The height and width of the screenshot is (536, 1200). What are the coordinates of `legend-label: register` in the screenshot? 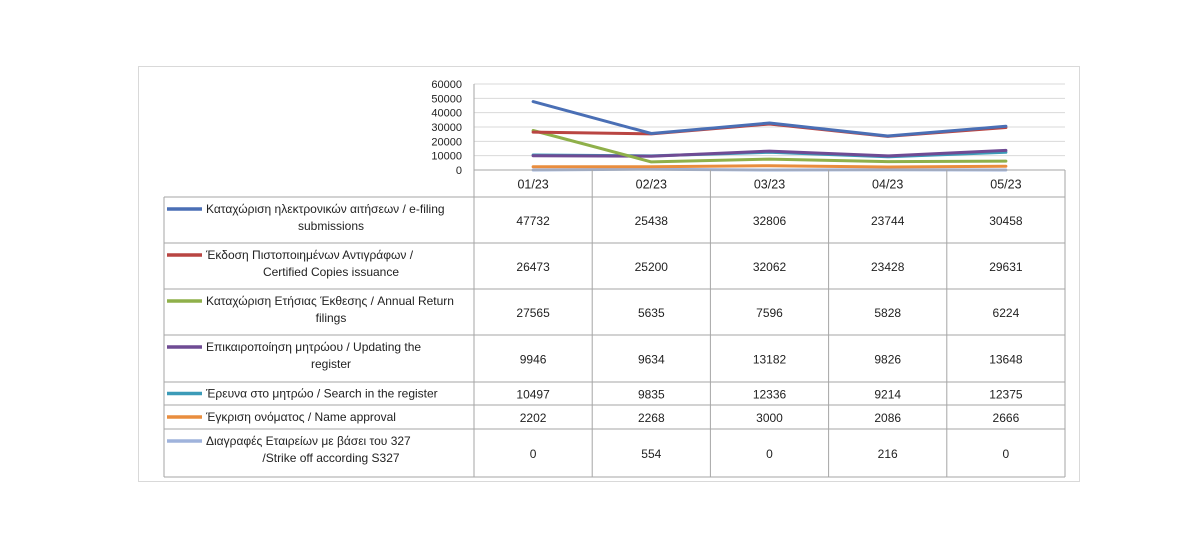 It's located at (331, 364).